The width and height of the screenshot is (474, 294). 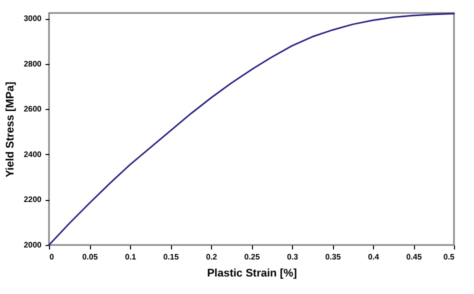 What do you see at coordinates (449, 257) in the screenshot?
I see `x-tick-label: 0.5` at bounding box center [449, 257].